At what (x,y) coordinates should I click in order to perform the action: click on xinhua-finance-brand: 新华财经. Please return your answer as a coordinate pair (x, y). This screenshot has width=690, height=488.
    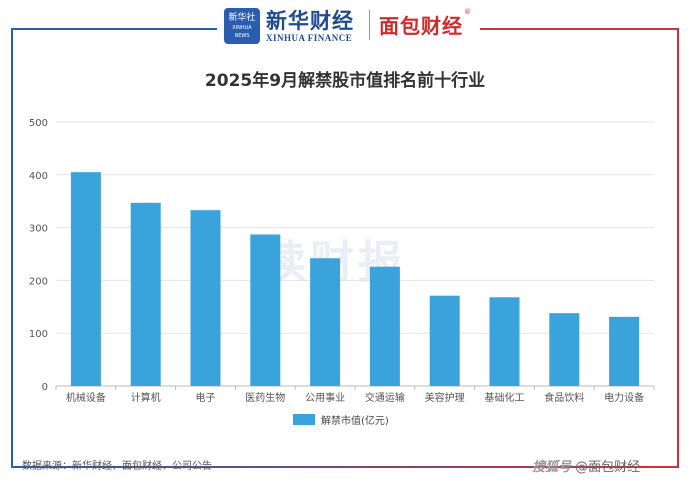
    Looking at the image, I should click on (310, 20).